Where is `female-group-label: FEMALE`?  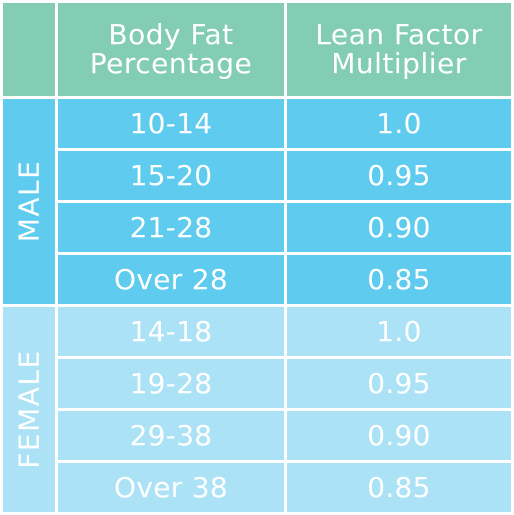
female-group-label: FEMALE is located at coordinates (29, 409).